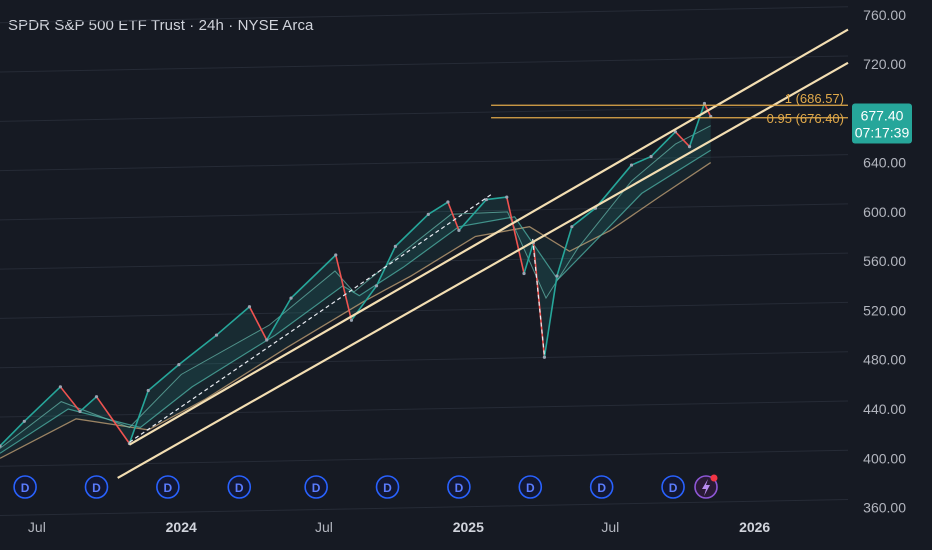 This screenshot has width=932, height=550. Describe the element at coordinates (884, 212) in the screenshot. I see `y-tick-label: 600.00` at that location.